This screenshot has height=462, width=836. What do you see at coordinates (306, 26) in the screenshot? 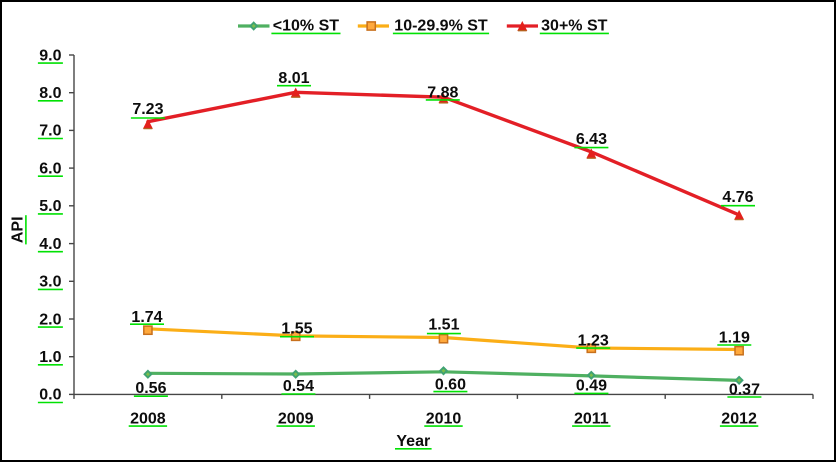
I see `svg-text: <10% ST` at bounding box center [306, 26].